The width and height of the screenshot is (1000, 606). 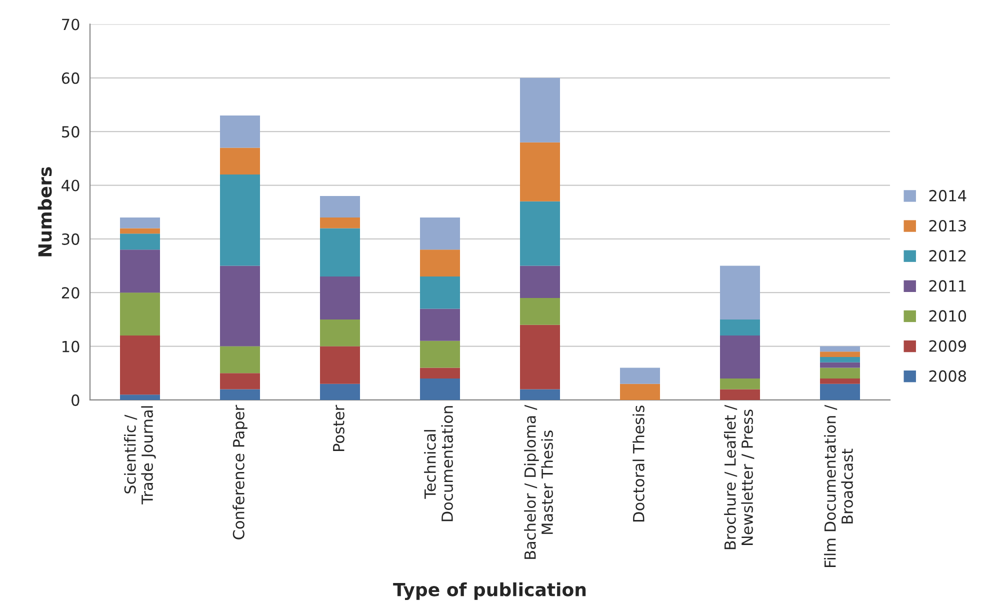 I want to click on y-tick-label: 50, so click(x=71, y=132).